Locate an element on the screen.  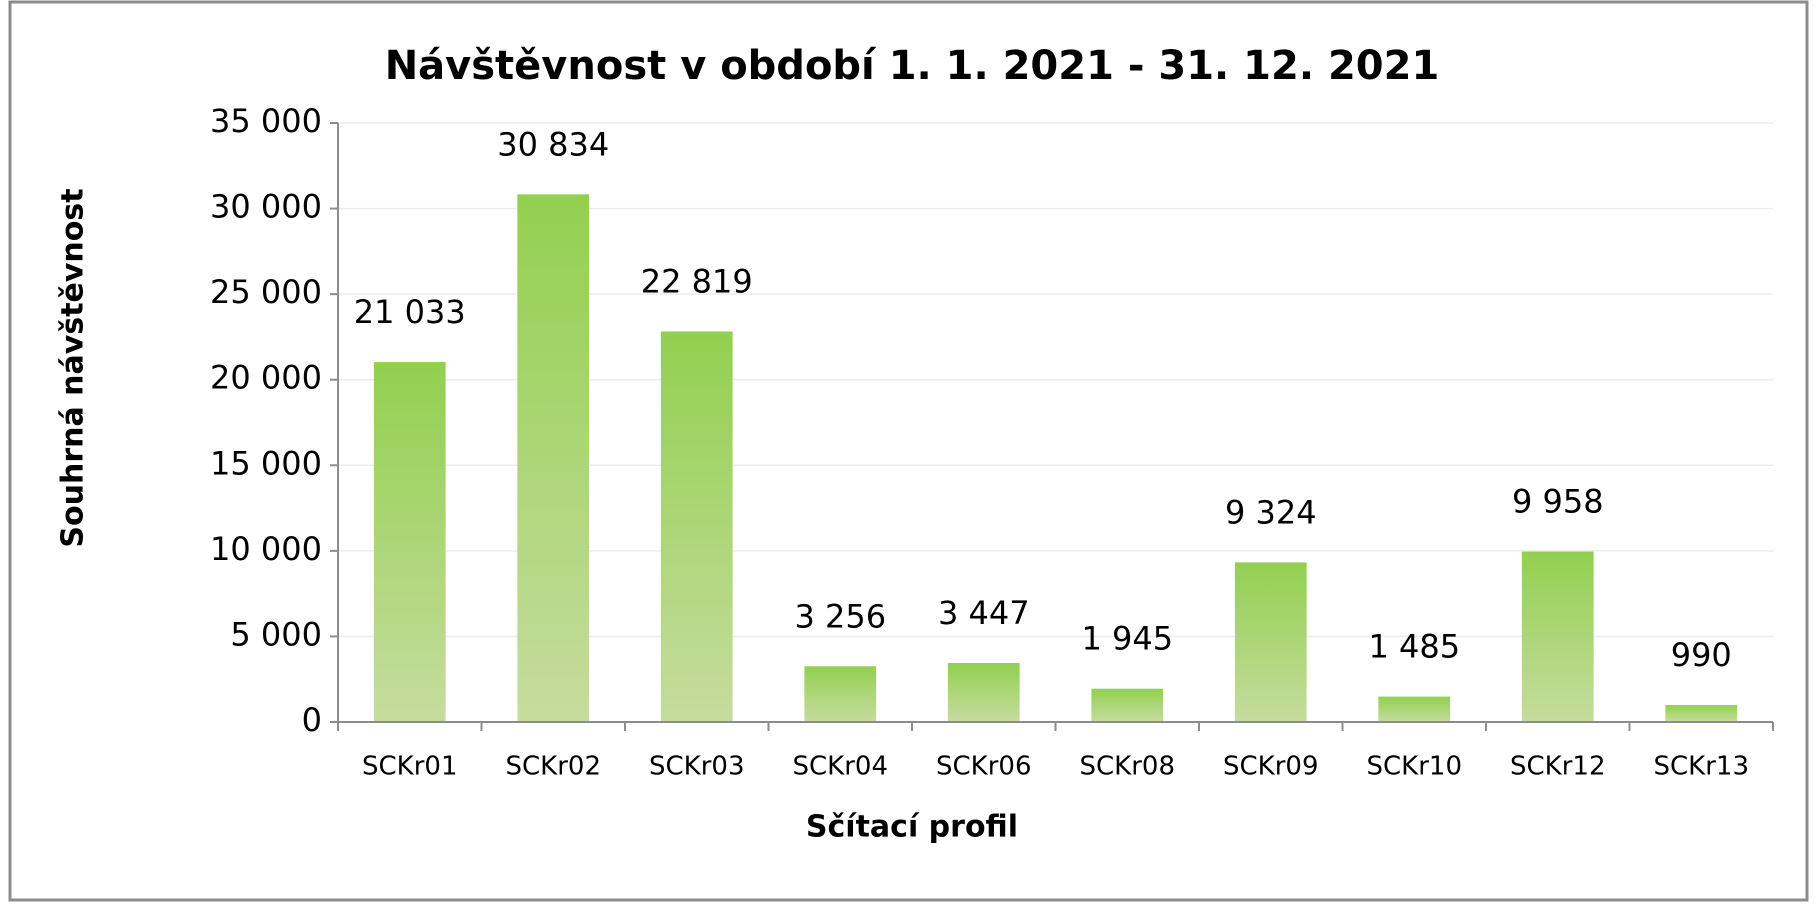
x-tick-label: SCKr01 is located at coordinates (409, 767).